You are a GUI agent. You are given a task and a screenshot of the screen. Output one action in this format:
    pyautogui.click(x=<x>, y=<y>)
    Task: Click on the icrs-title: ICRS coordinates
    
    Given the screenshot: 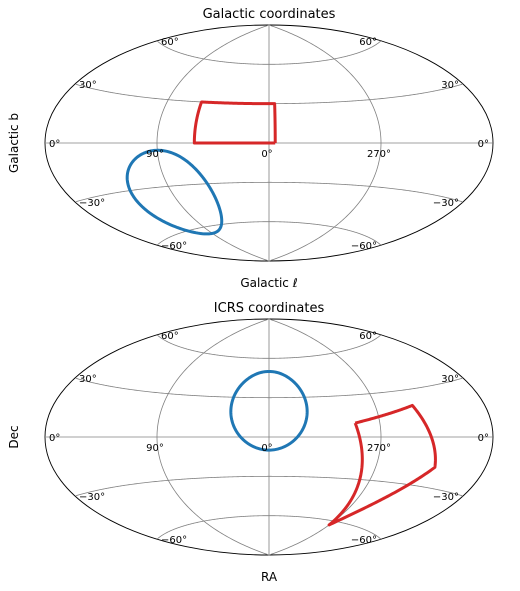 What is the action you would take?
    pyautogui.click(x=269, y=308)
    